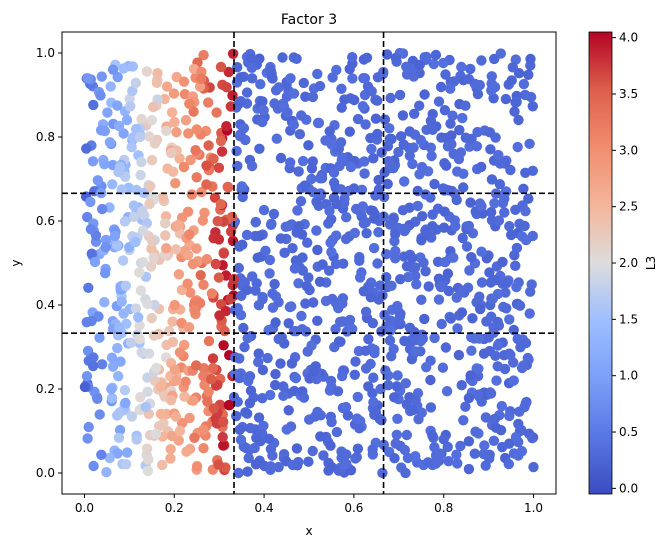 The image size is (672, 547). Describe the element at coordinates (628, 319) in the screenshot. I see `colorbar-tick-label: 1.5` at that location.